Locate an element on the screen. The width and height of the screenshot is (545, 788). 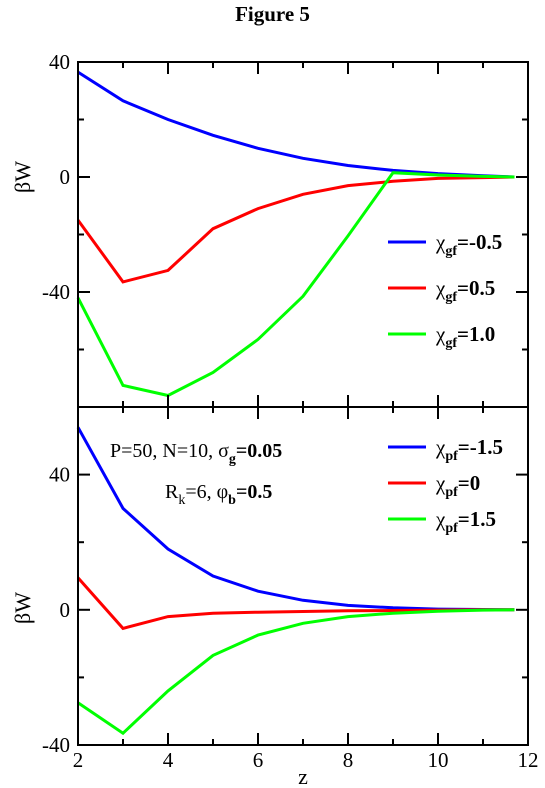
top-ytick-label-0: 40 is located at coordinates (59, 62).